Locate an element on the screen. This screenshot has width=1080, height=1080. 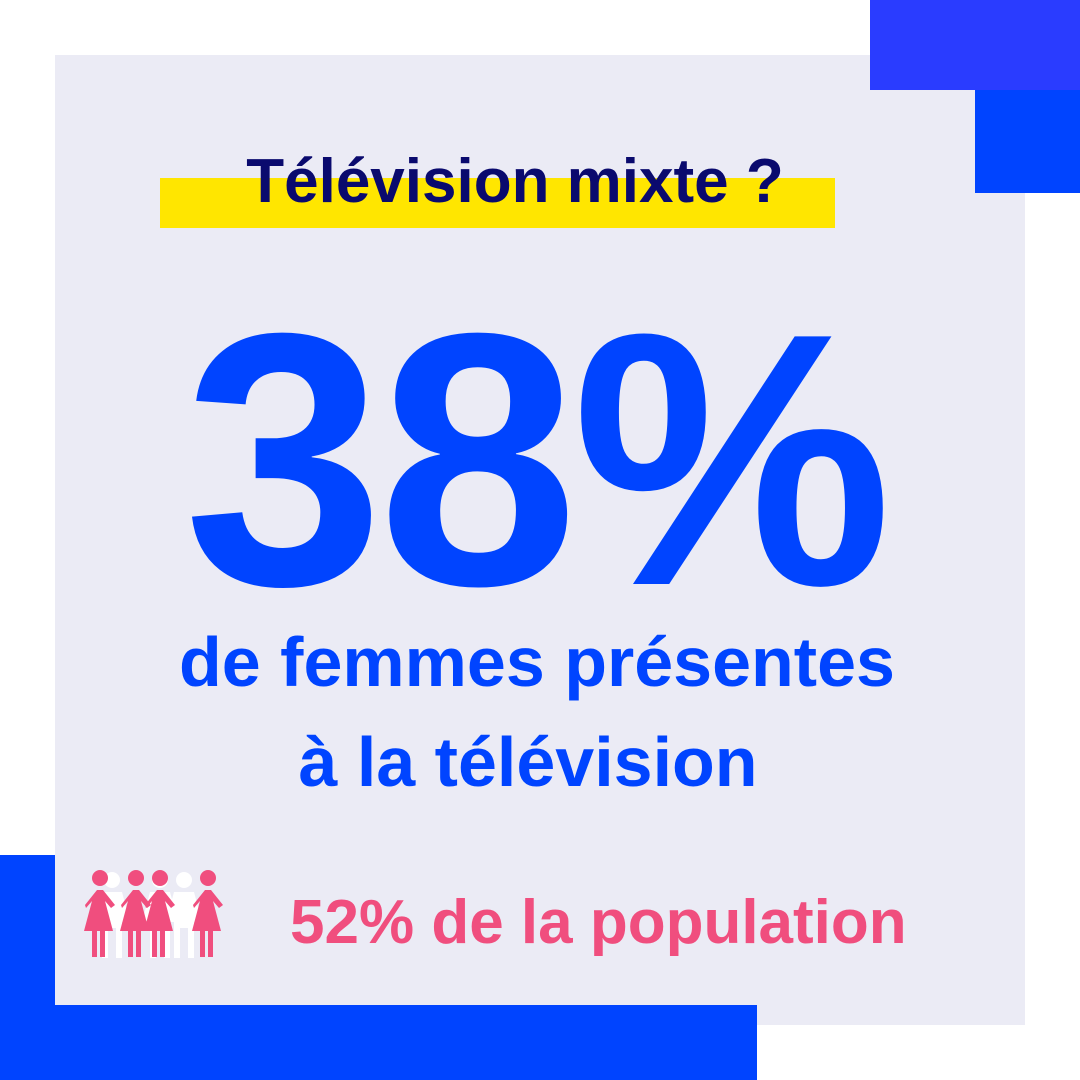
people-icon is located at coordinates (153, 914).